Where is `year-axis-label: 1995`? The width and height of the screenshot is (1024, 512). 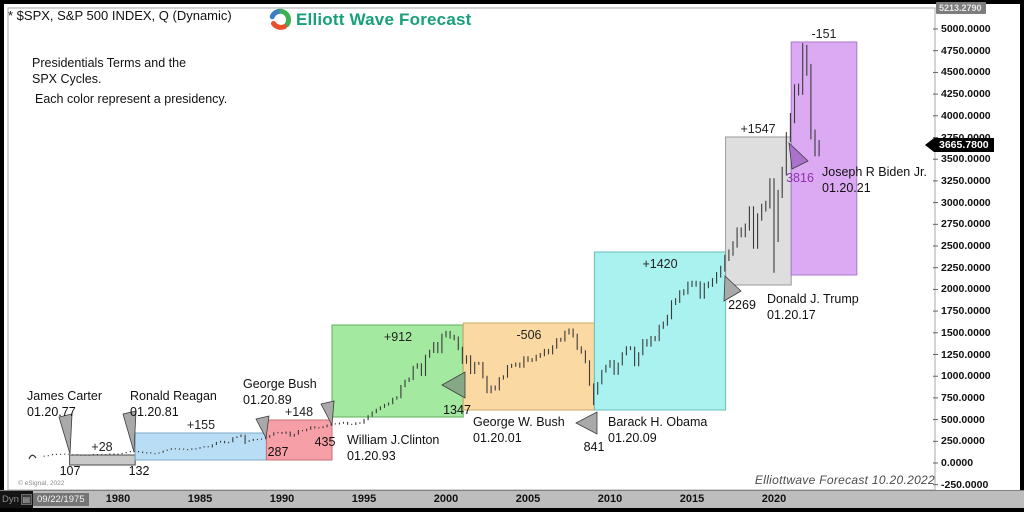
year-axis-label: 1995 is located at coordinates (364, 499).